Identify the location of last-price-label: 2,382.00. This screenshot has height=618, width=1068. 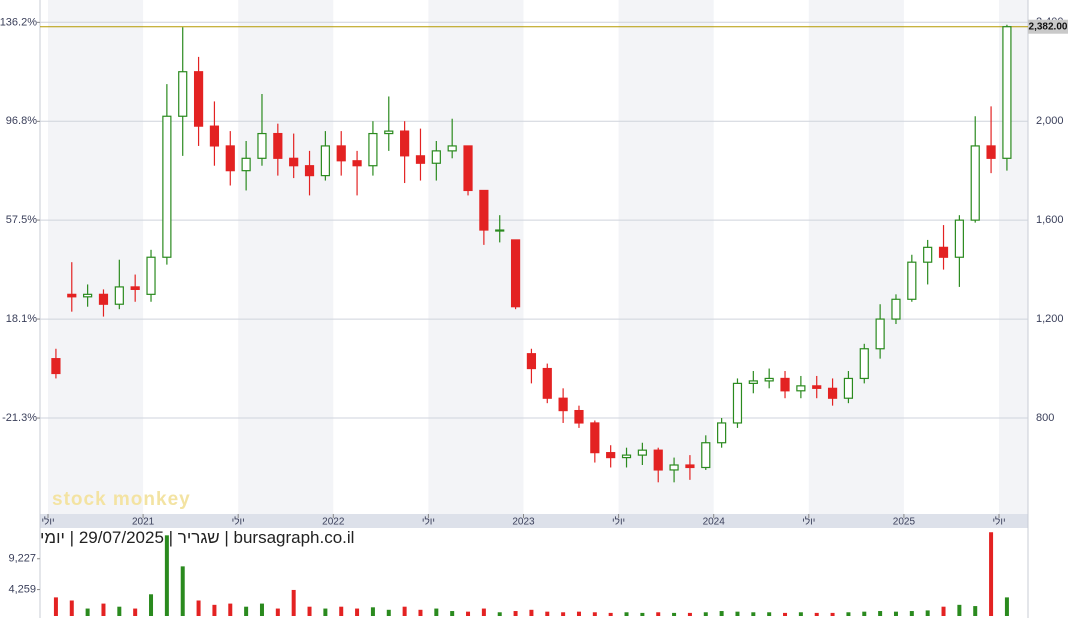
(1048, 26).